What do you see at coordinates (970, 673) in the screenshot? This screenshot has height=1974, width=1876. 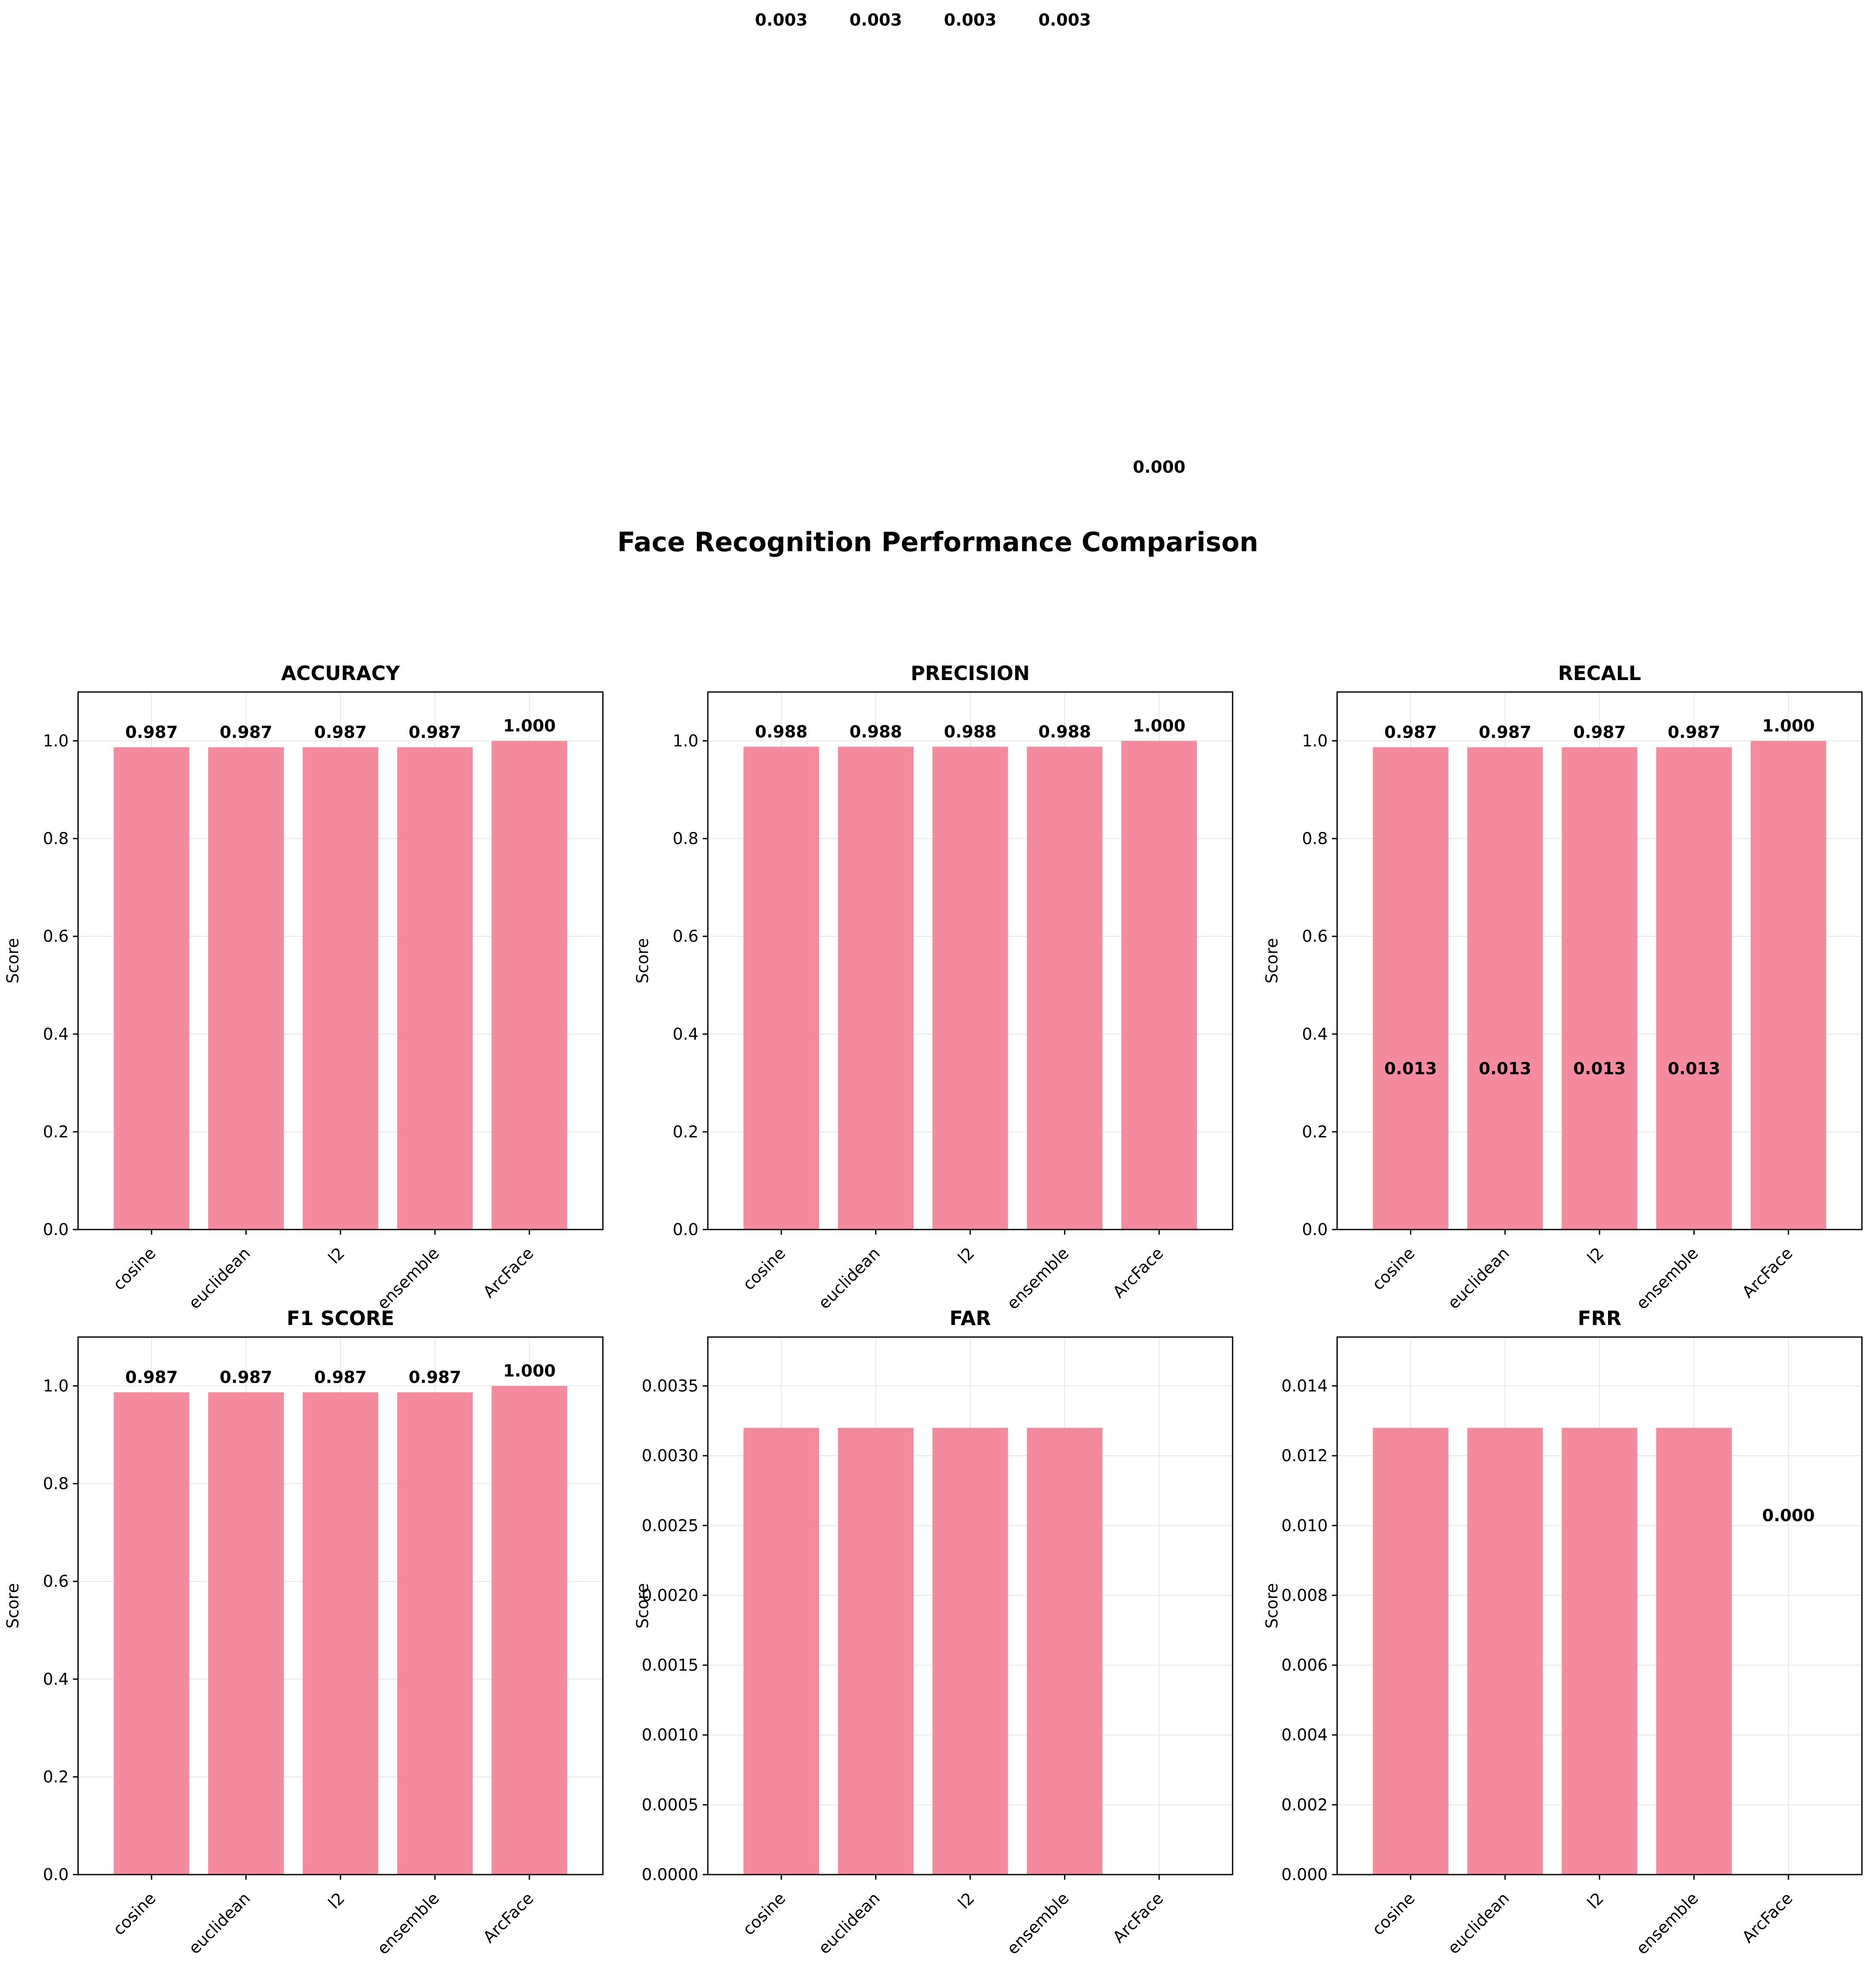 I see `chart-title: PRECISION` at bounding box center [970, 673].